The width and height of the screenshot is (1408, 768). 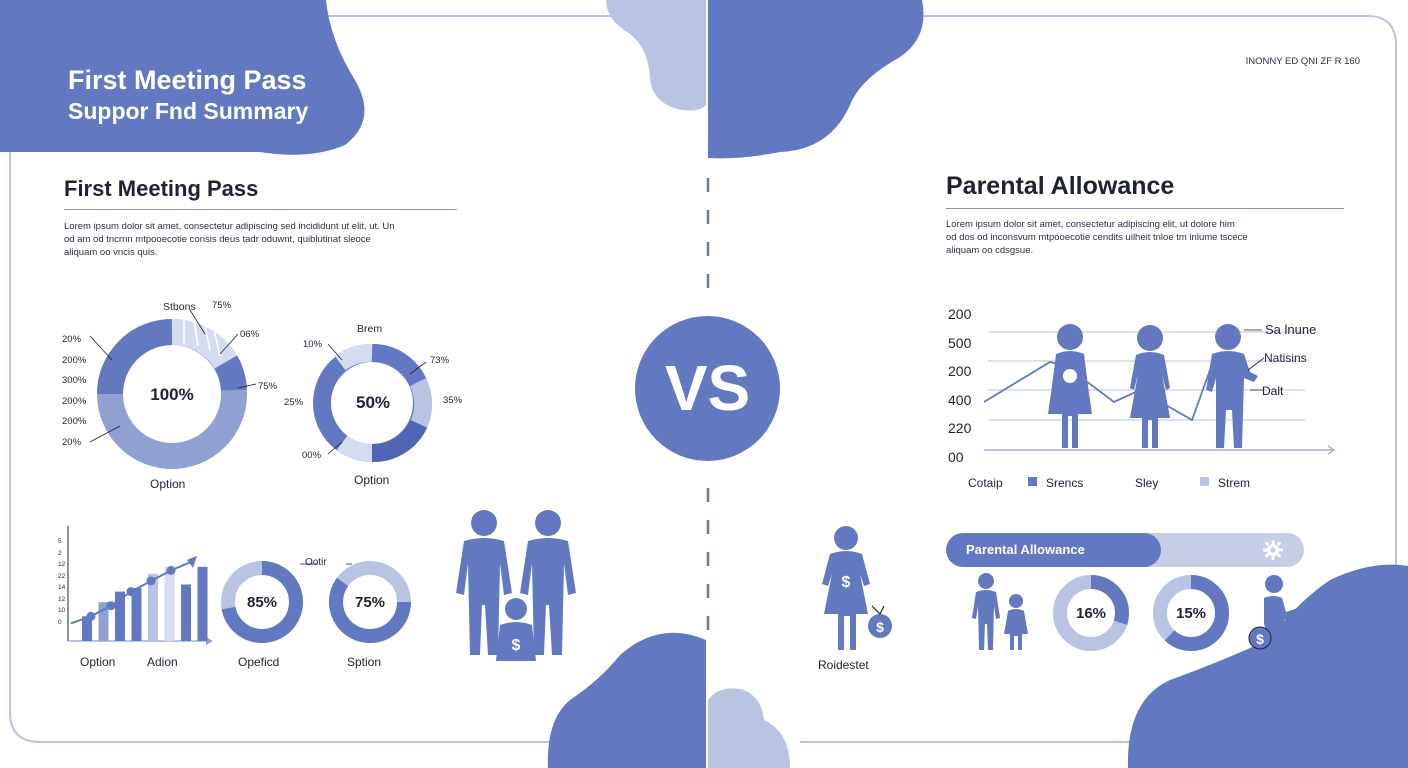 What do you see at coordinates (74, 380) in the screenshot?
I see `donut1-tick: 300%` at bounding box center [74, 380].